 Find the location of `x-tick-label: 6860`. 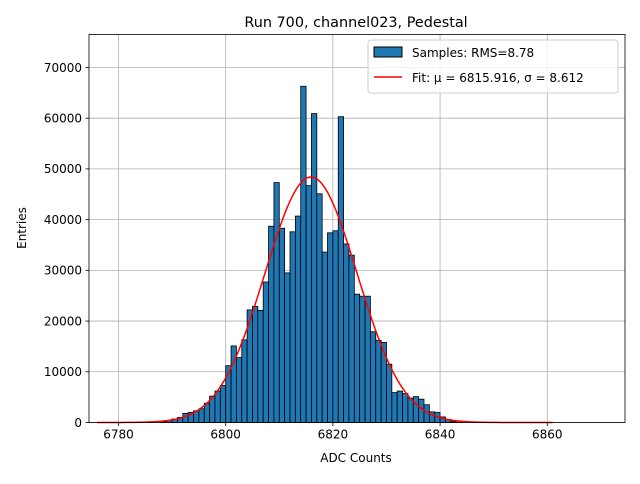

x-tick-label: 6860 is located at coordinates (547, 435).